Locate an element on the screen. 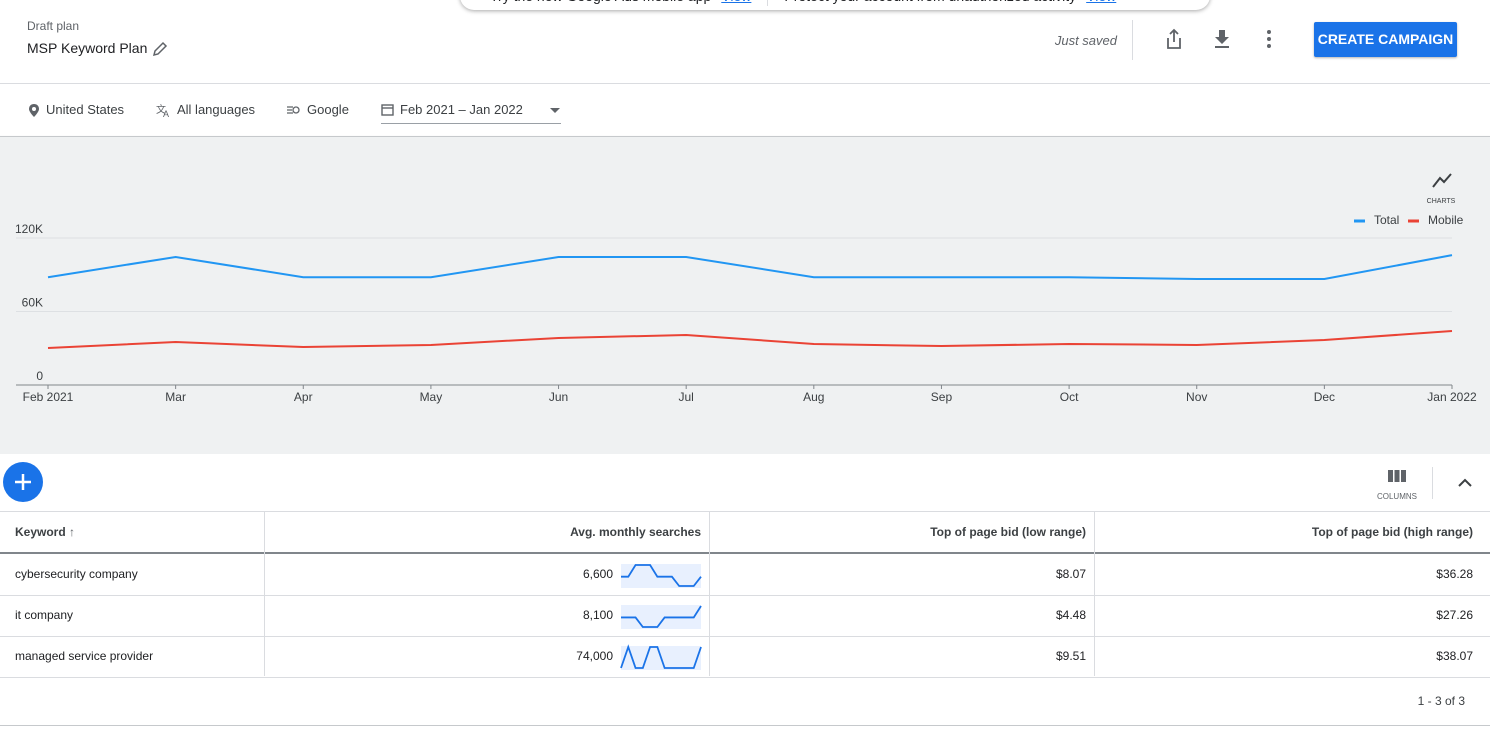 This screenshot has width=1490, height=730. x-tick-label: Sep is located at coordinates (942, 397).